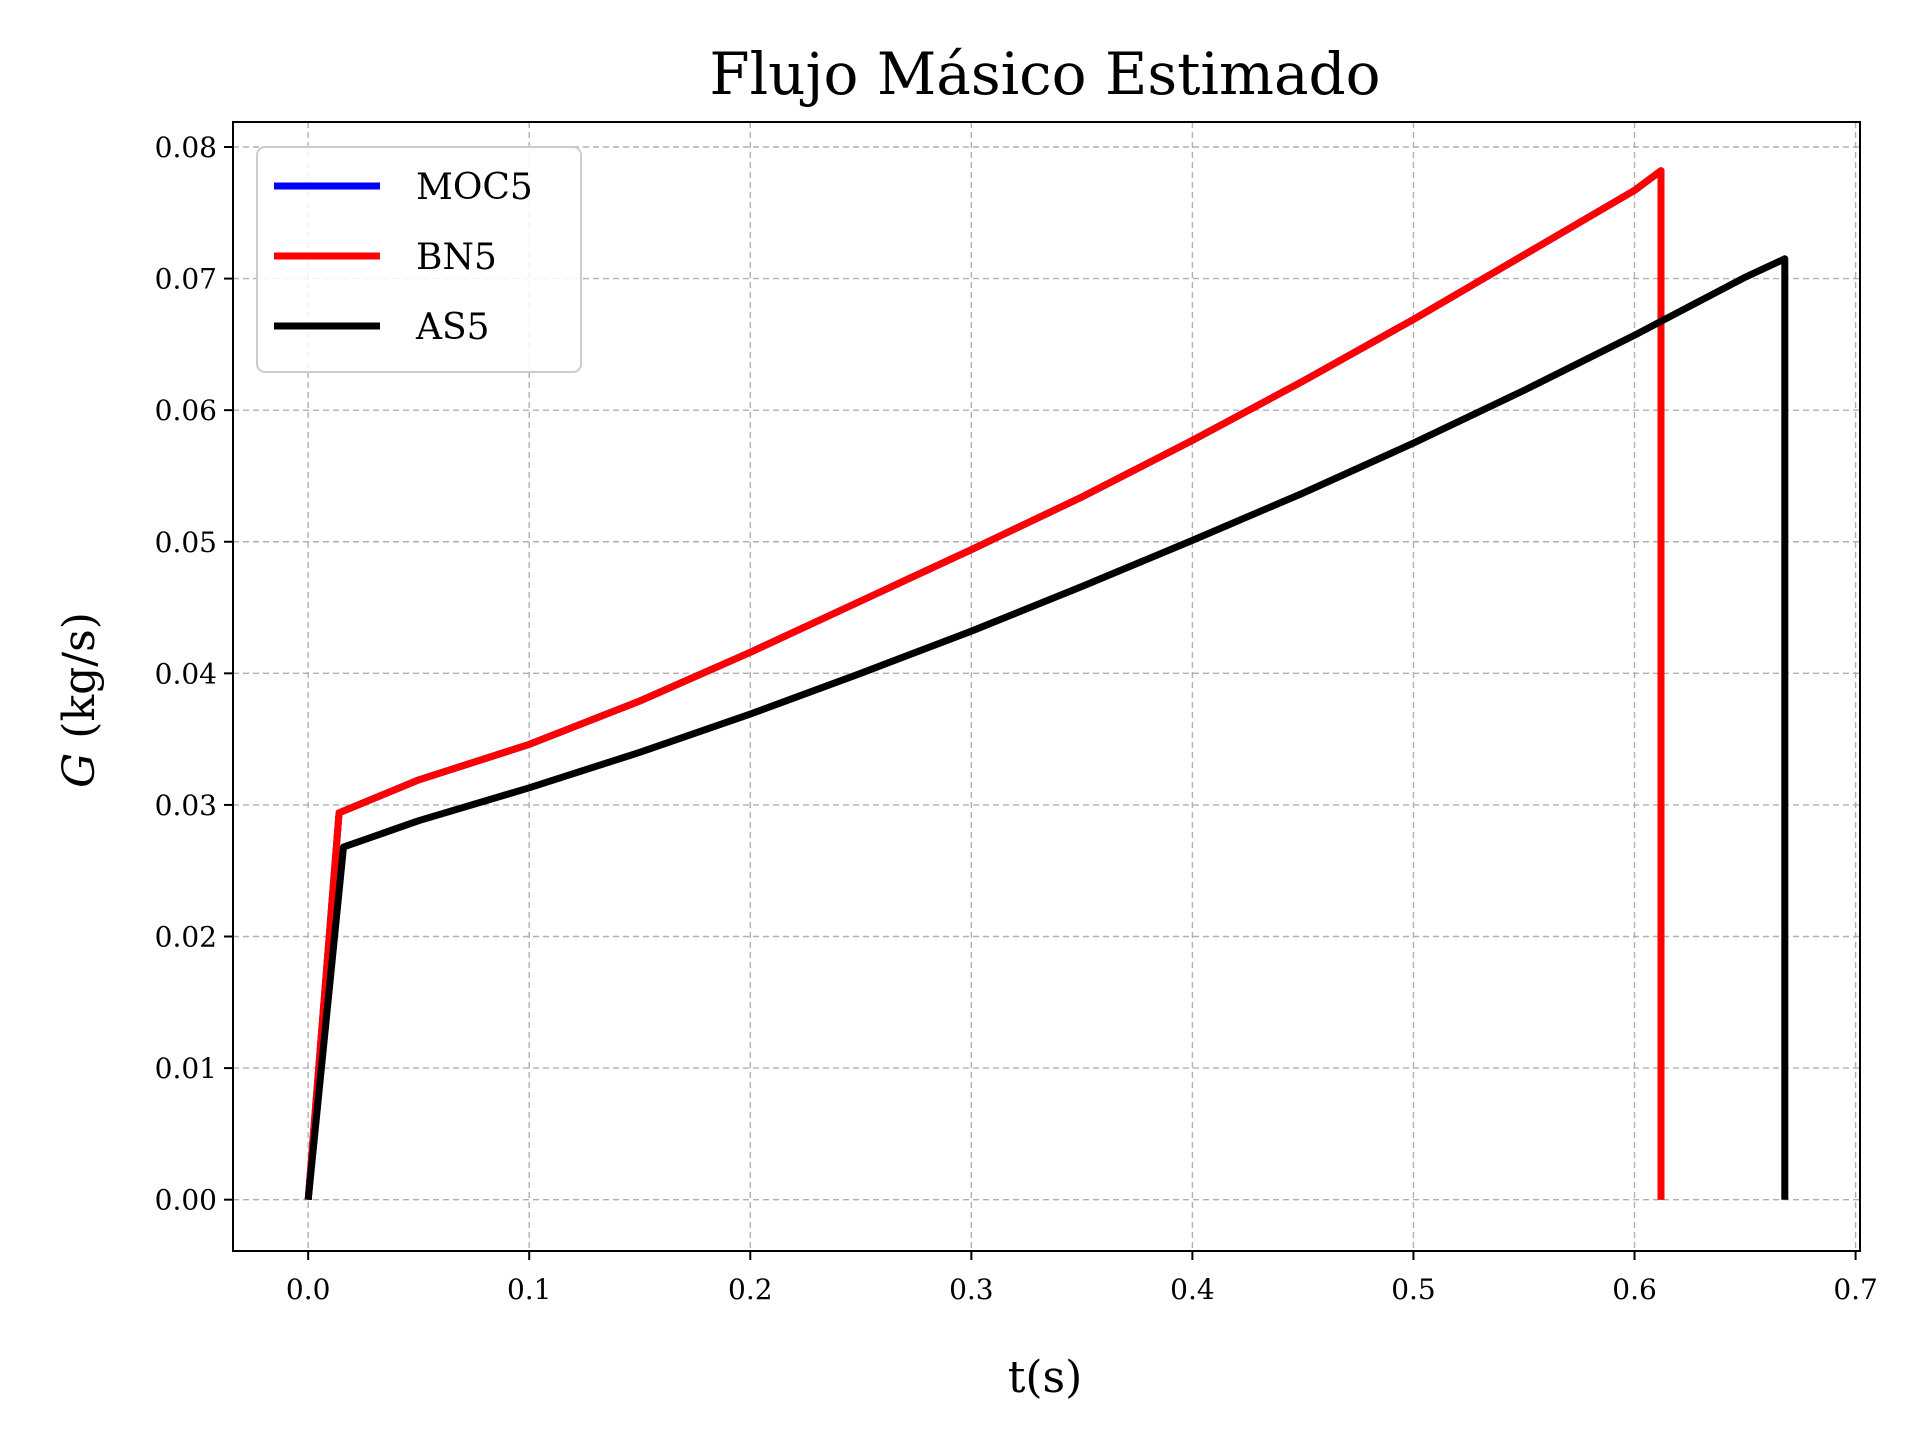  Describe the element at coordinates (308, 1289) in the screenshot. I see `x-tick-label: 0.0` at that location.